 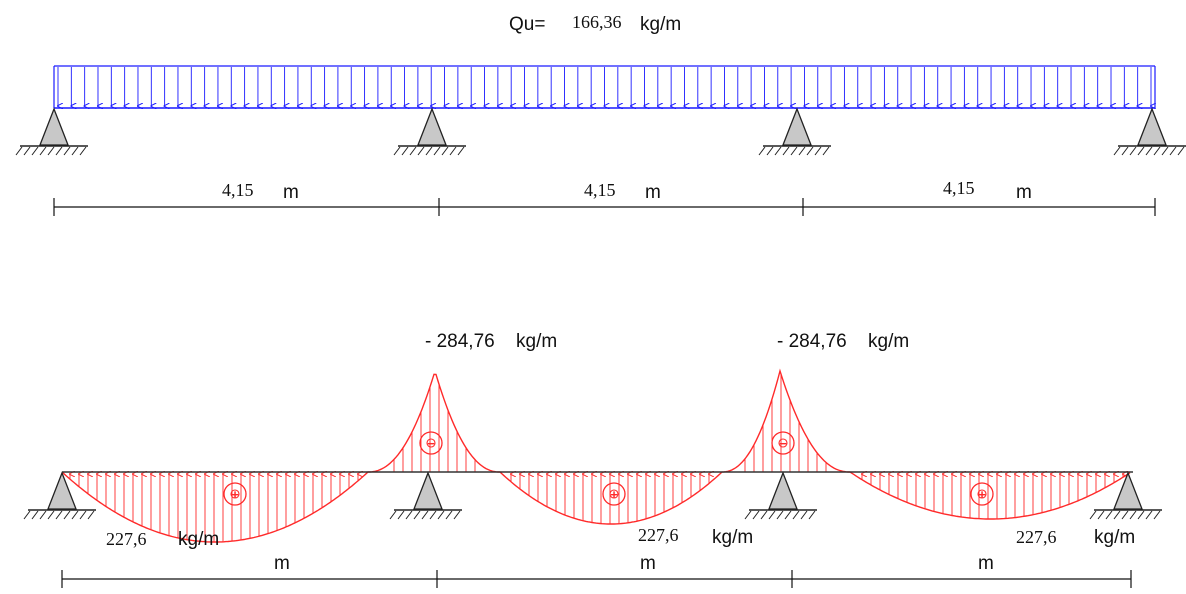 What do you see at coordinates (198, 539) in the screenshot?
I see `span-moment-1-unit: kg/m` at bounding box center [198, 539].